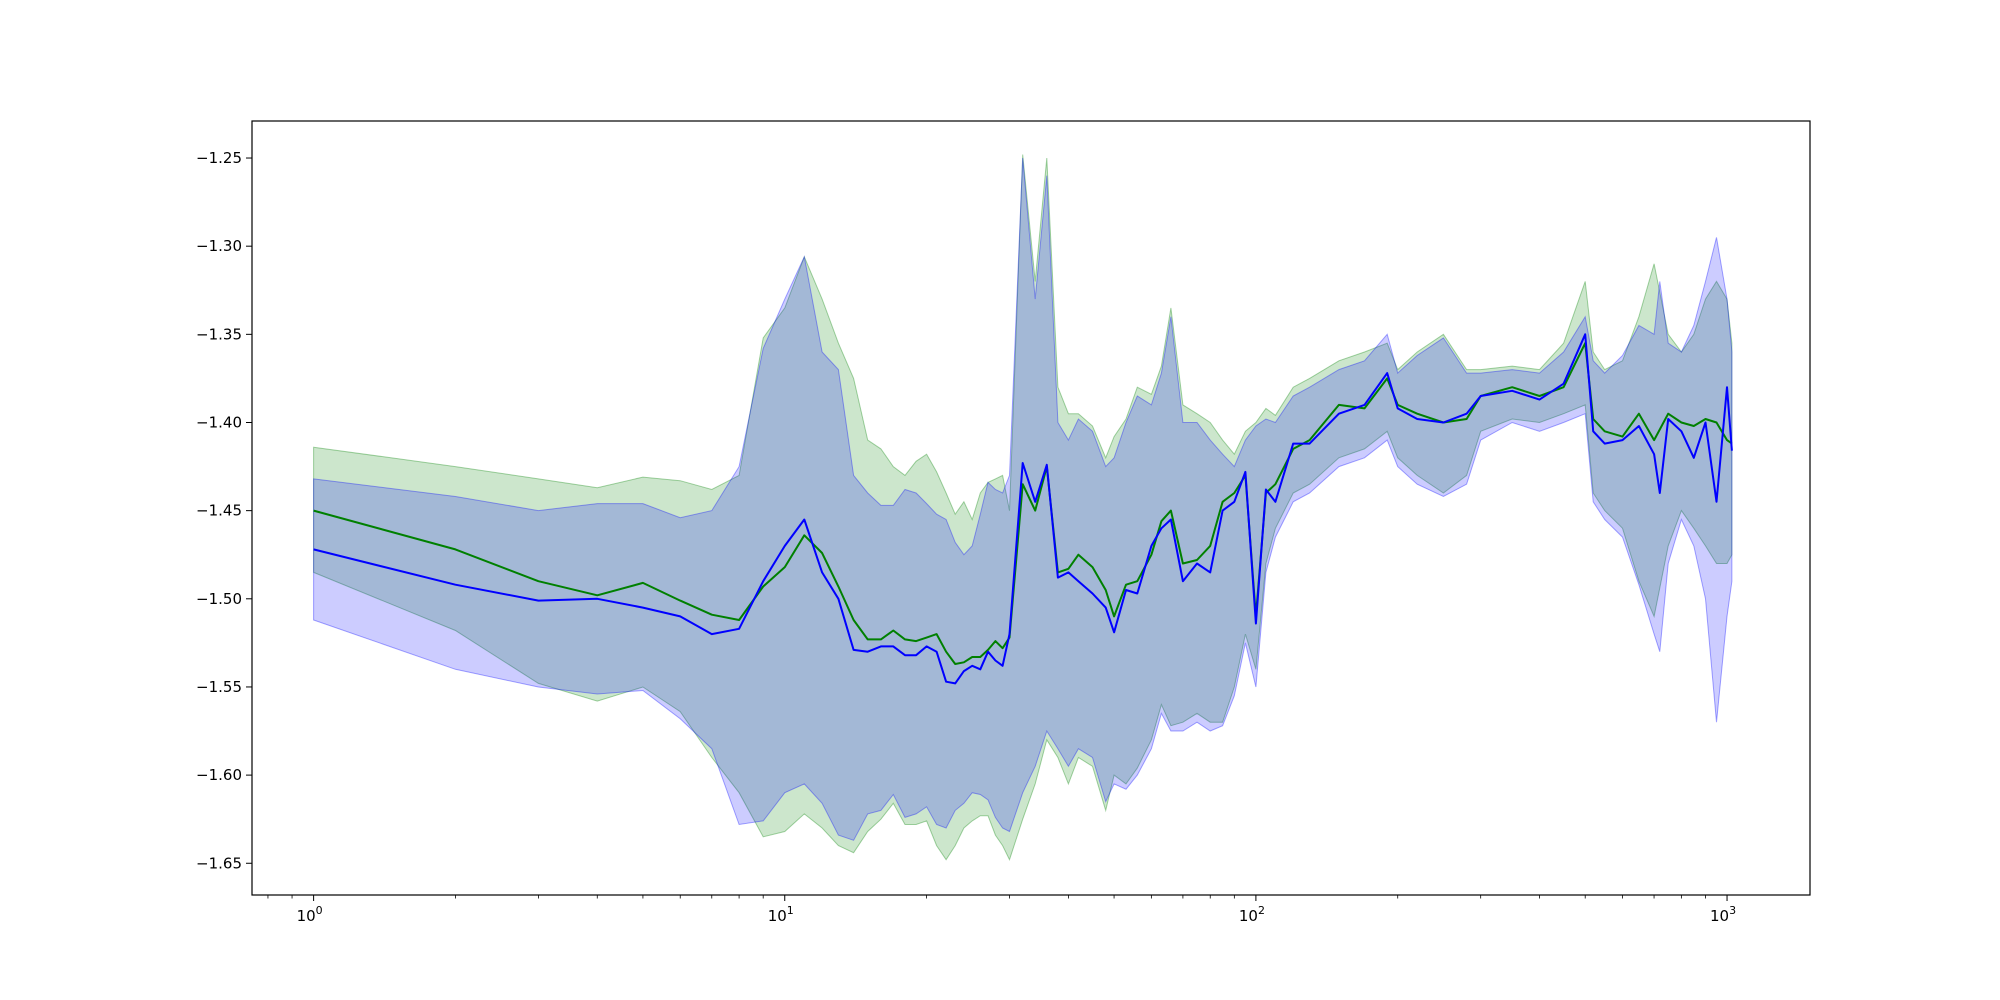 The width and height of the screenshot is (2000, 1000). Describe the element at coordinates (1261, 910) in the screenshot. I see `x-tick-exponent: 2` at that location.